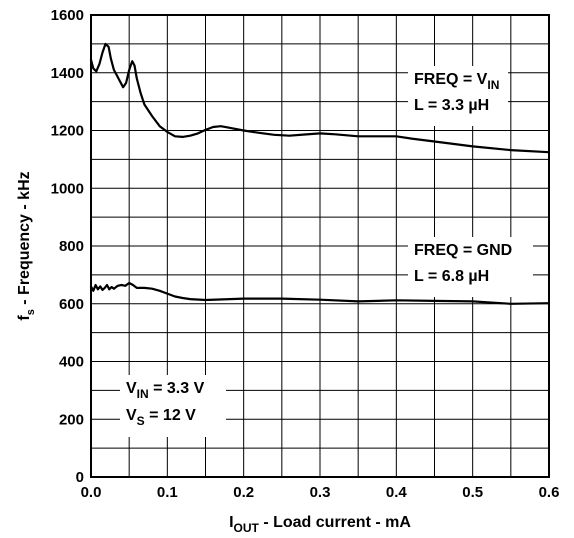 The image size is (574, 538). I want to click on y-tick-label: 400, so click(71, 362).